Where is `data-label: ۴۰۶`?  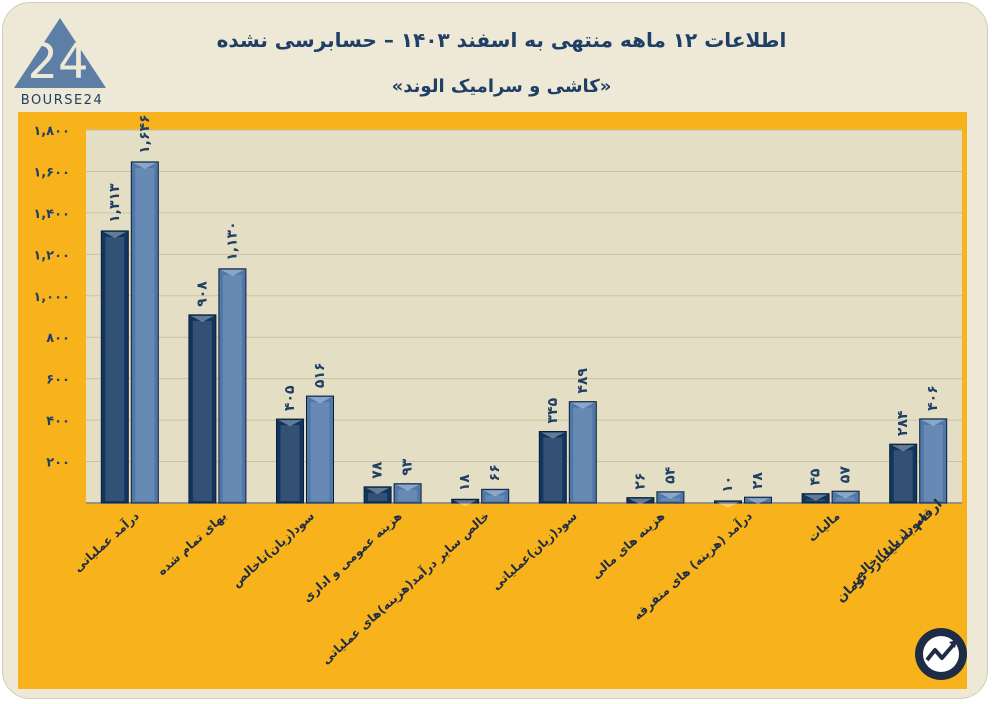 data-label: ۴۰۶ is located at coordinates (933, 398).